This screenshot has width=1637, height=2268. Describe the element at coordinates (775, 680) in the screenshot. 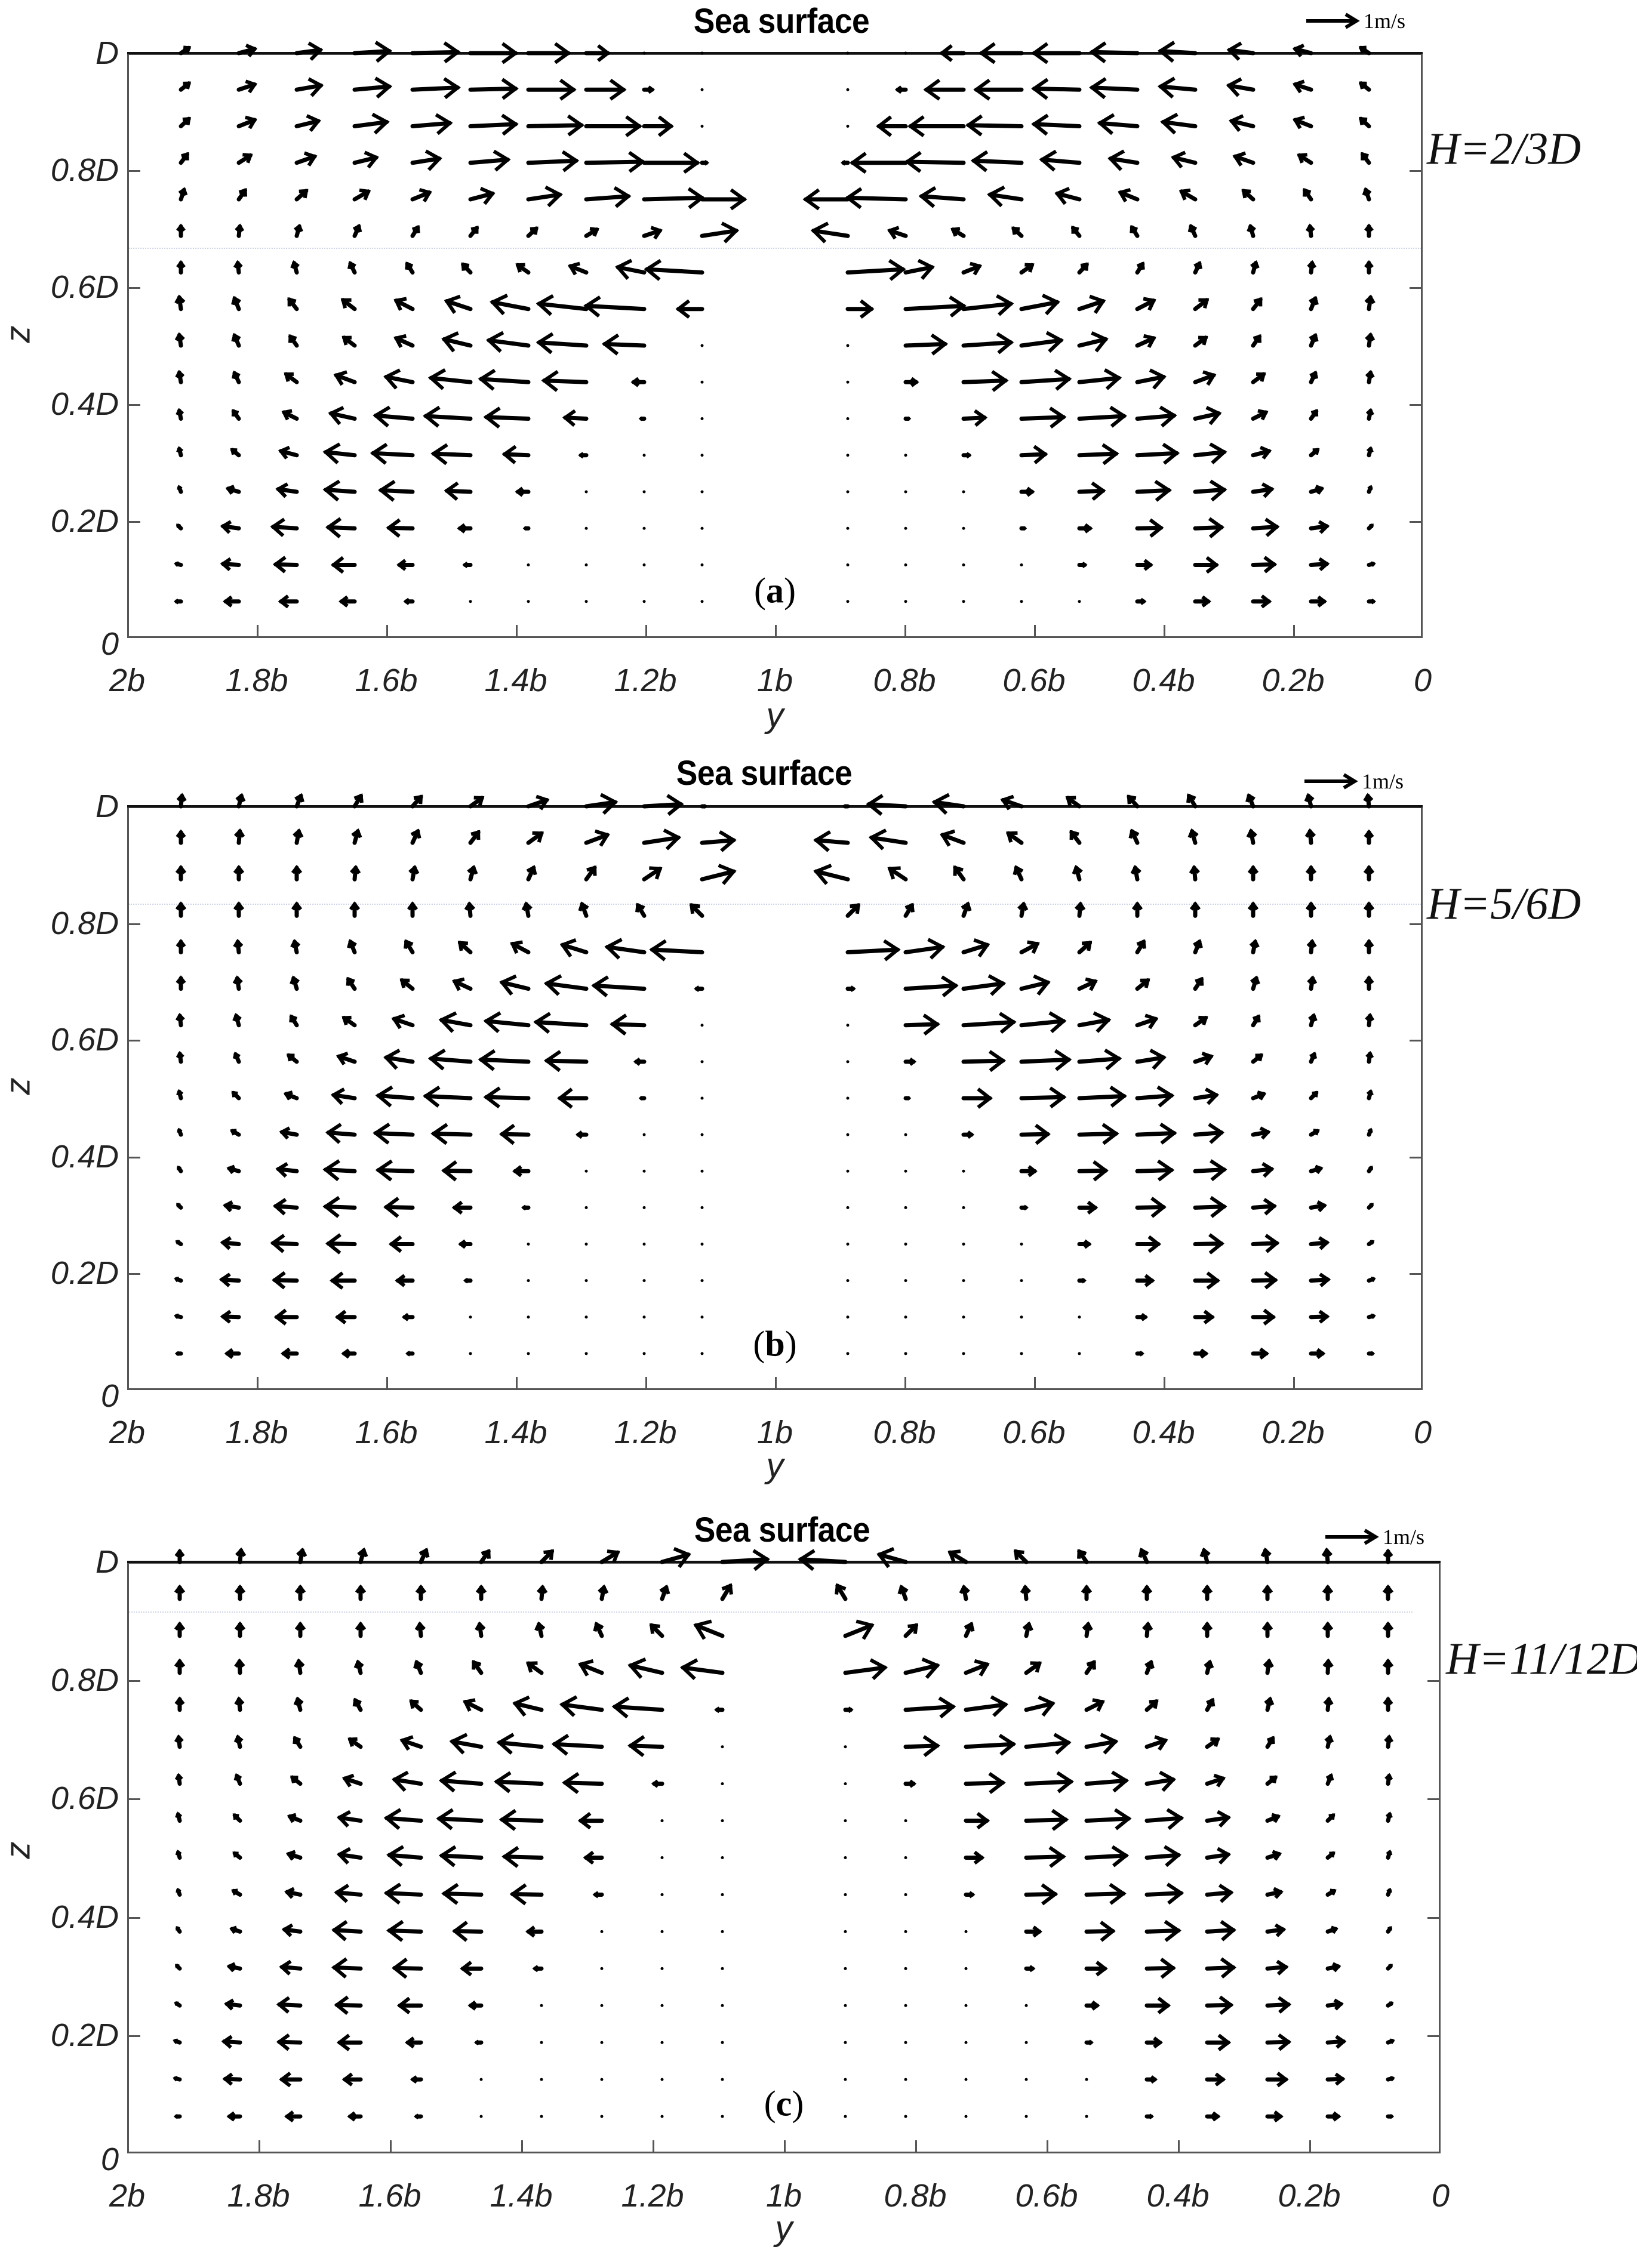

I see `x-tick-label: 1b` at that location.